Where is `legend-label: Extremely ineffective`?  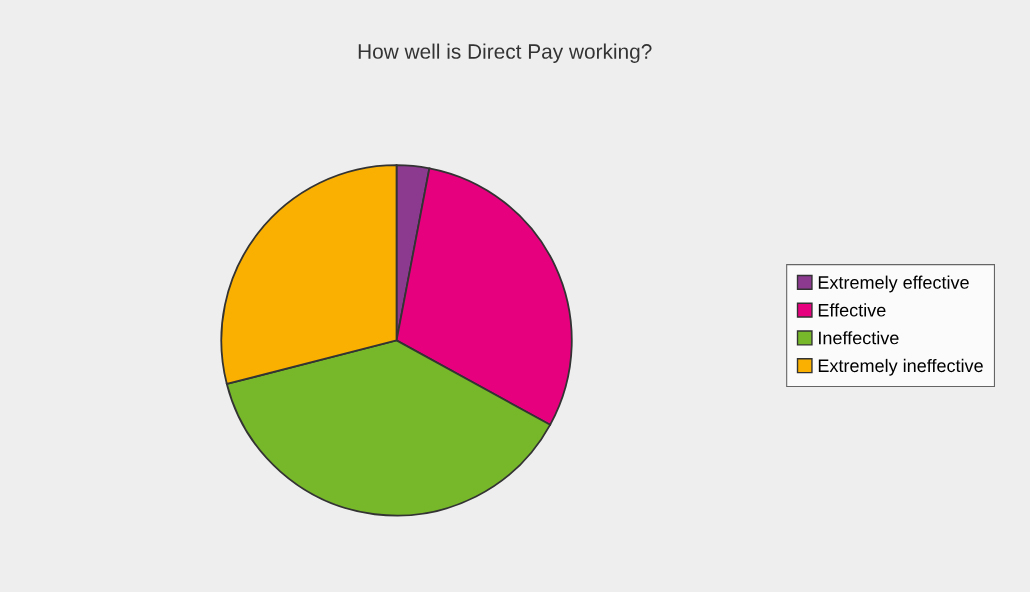
legend-label: Extremely ineffective is located at coordinates (900, 367).